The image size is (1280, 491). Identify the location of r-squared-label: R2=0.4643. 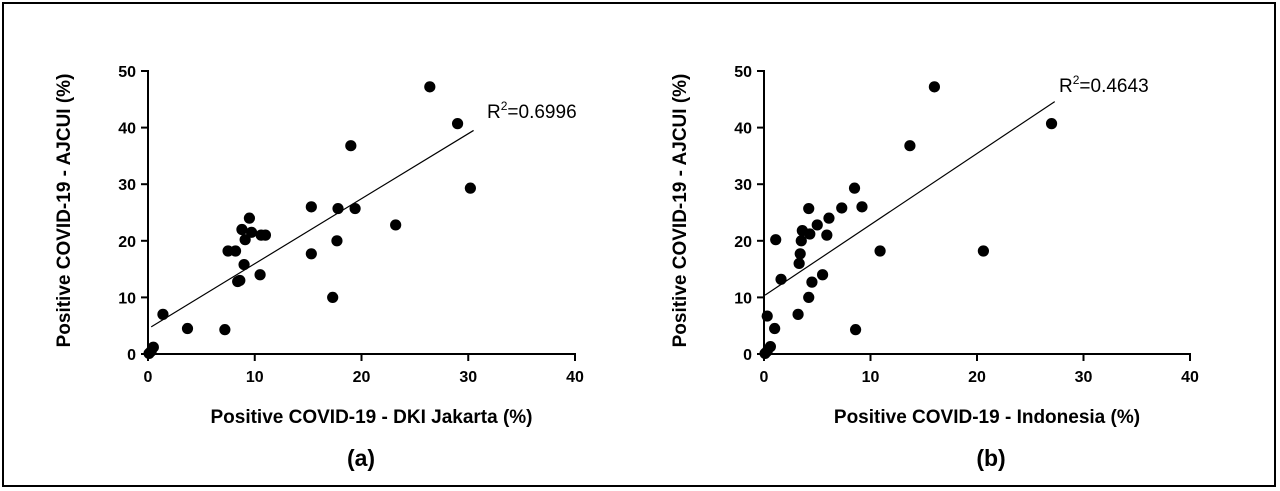
(1104, 85).